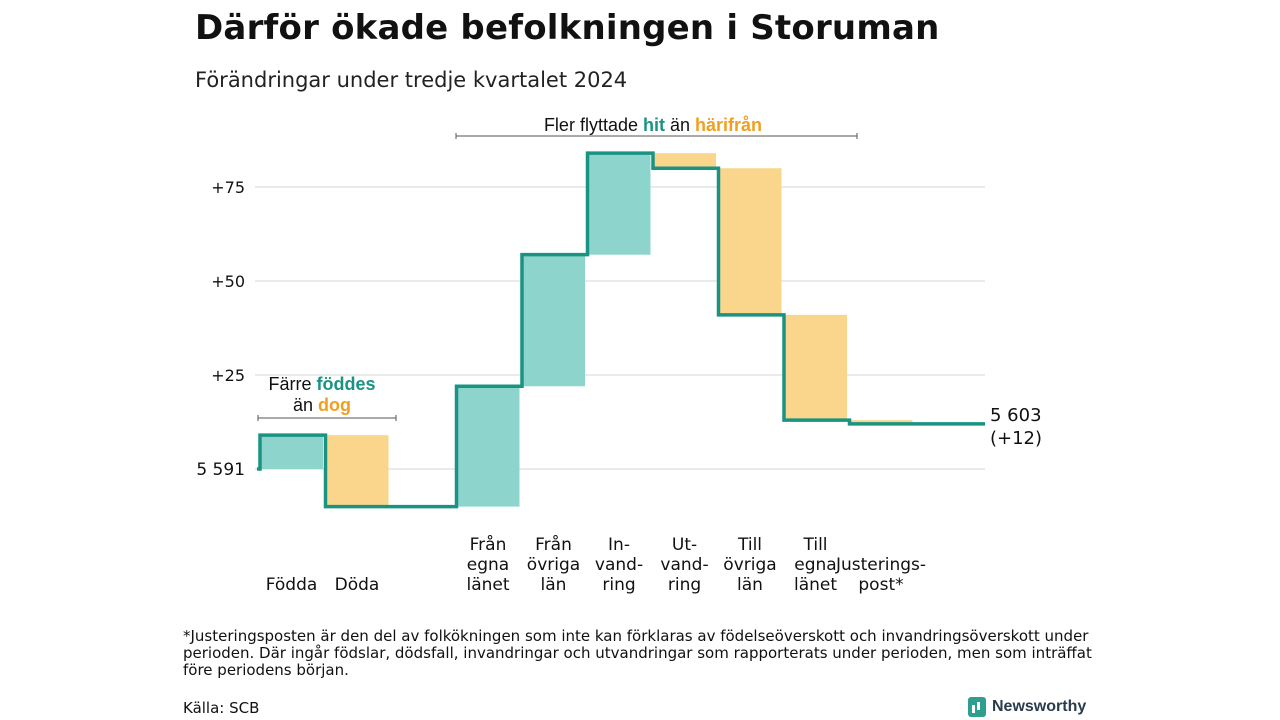 The width and height of the screenshot is (1280, 720). What do you see at coordinates (1039, 706) in the screenshot?
I see `logo-text: Newsworthy` at bounding box center [1039, 706].